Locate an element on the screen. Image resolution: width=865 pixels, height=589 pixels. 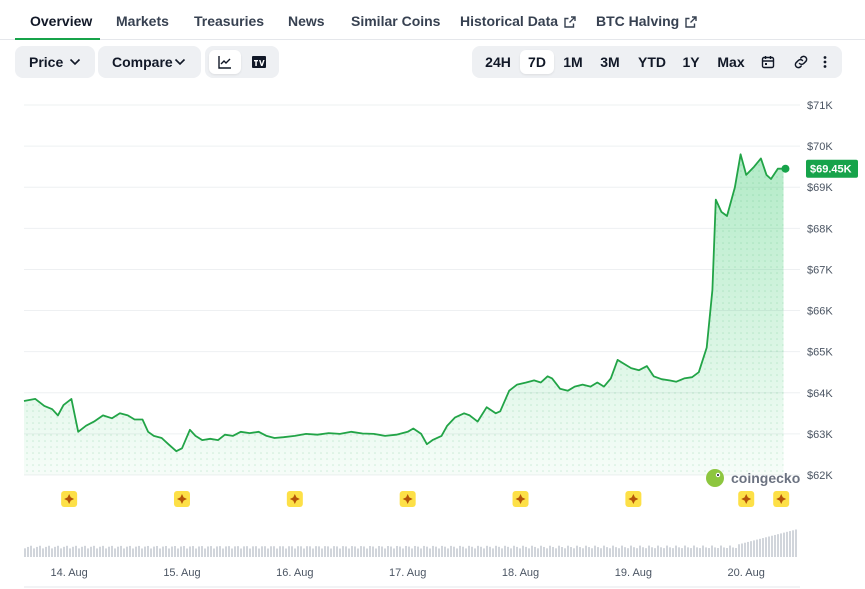
calendar-button is located at coordinates (768, 62).